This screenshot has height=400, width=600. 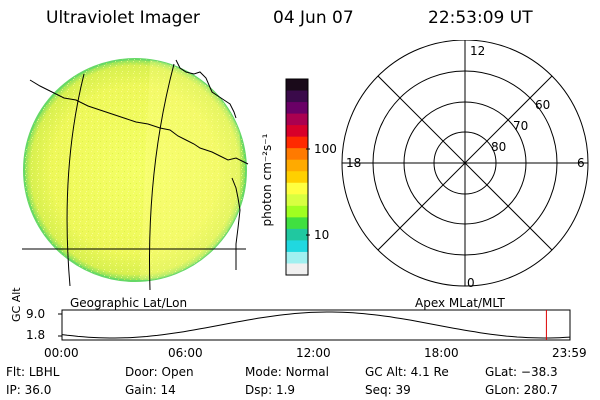 What do you see at coordinates (569, 353) in the screenshot?
I see `time-tick-2359: 23:59` at bounding box center [569, 353].